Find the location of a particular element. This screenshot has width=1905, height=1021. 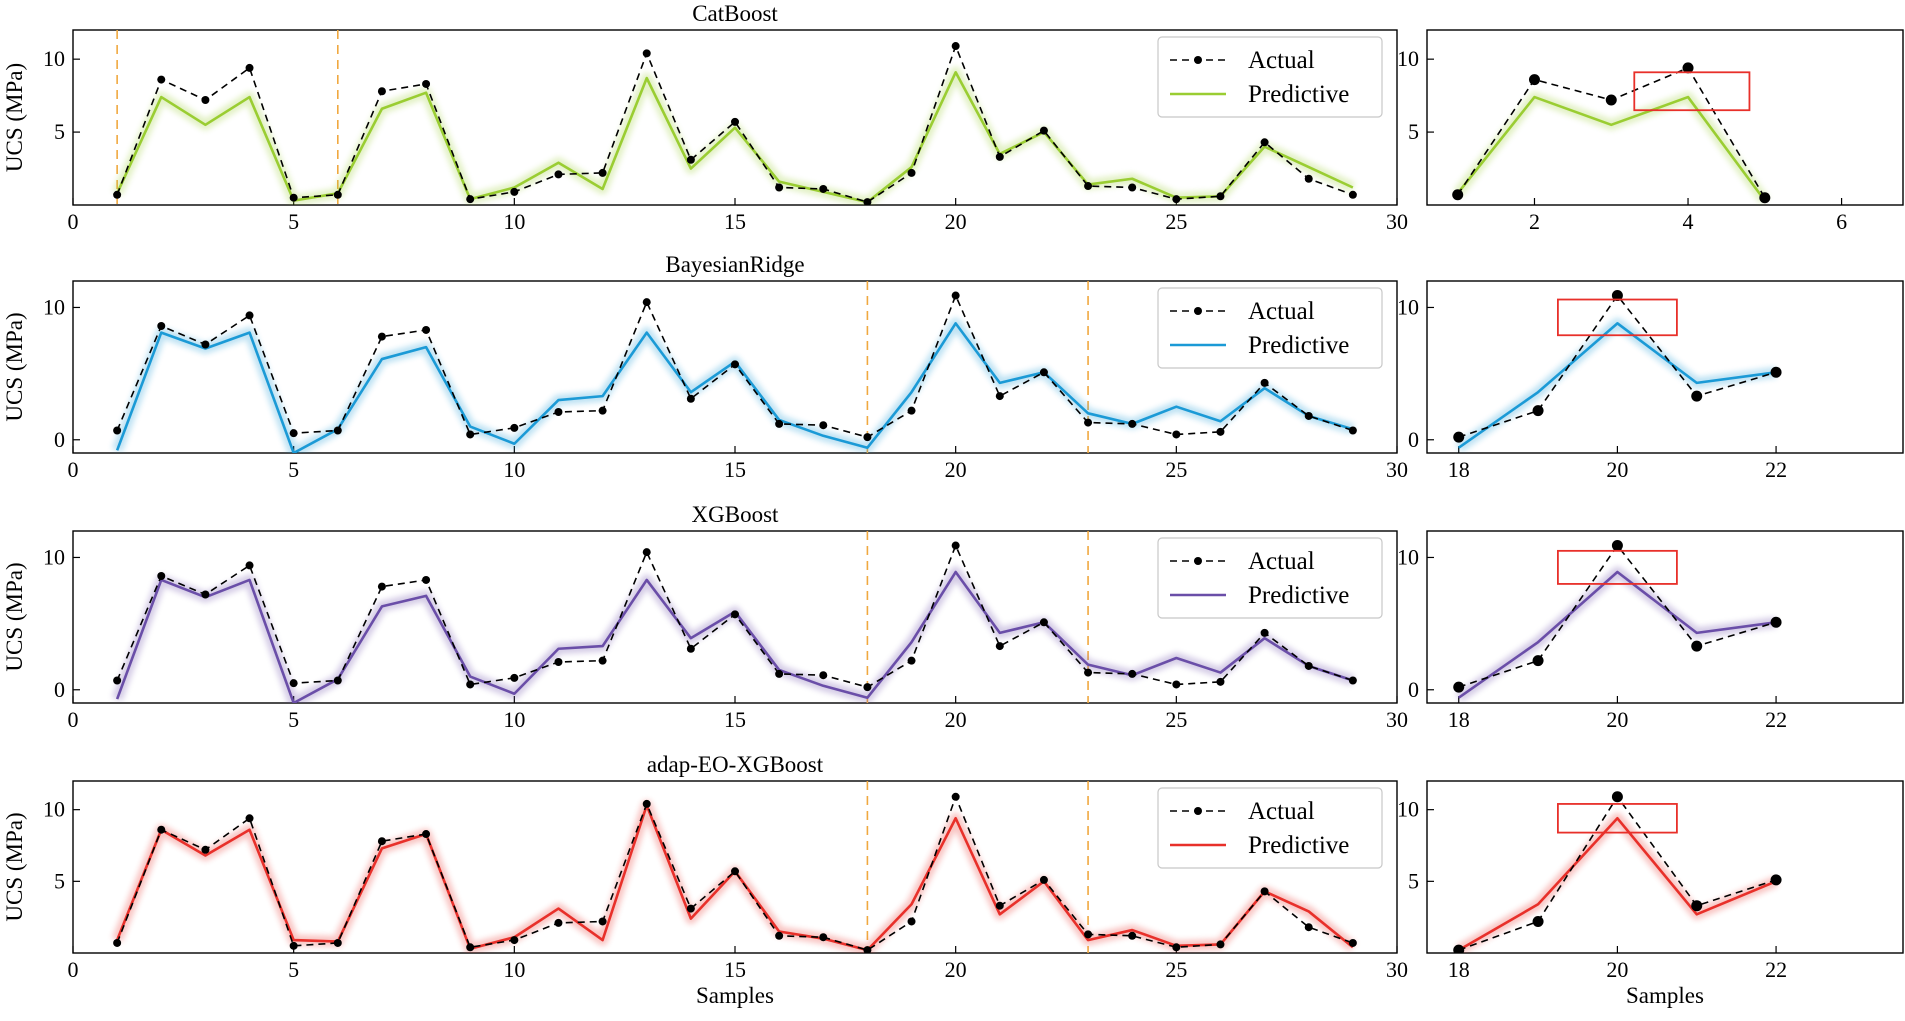

legend-predictive-label: Predictive is located at coordinates (1298, 595).